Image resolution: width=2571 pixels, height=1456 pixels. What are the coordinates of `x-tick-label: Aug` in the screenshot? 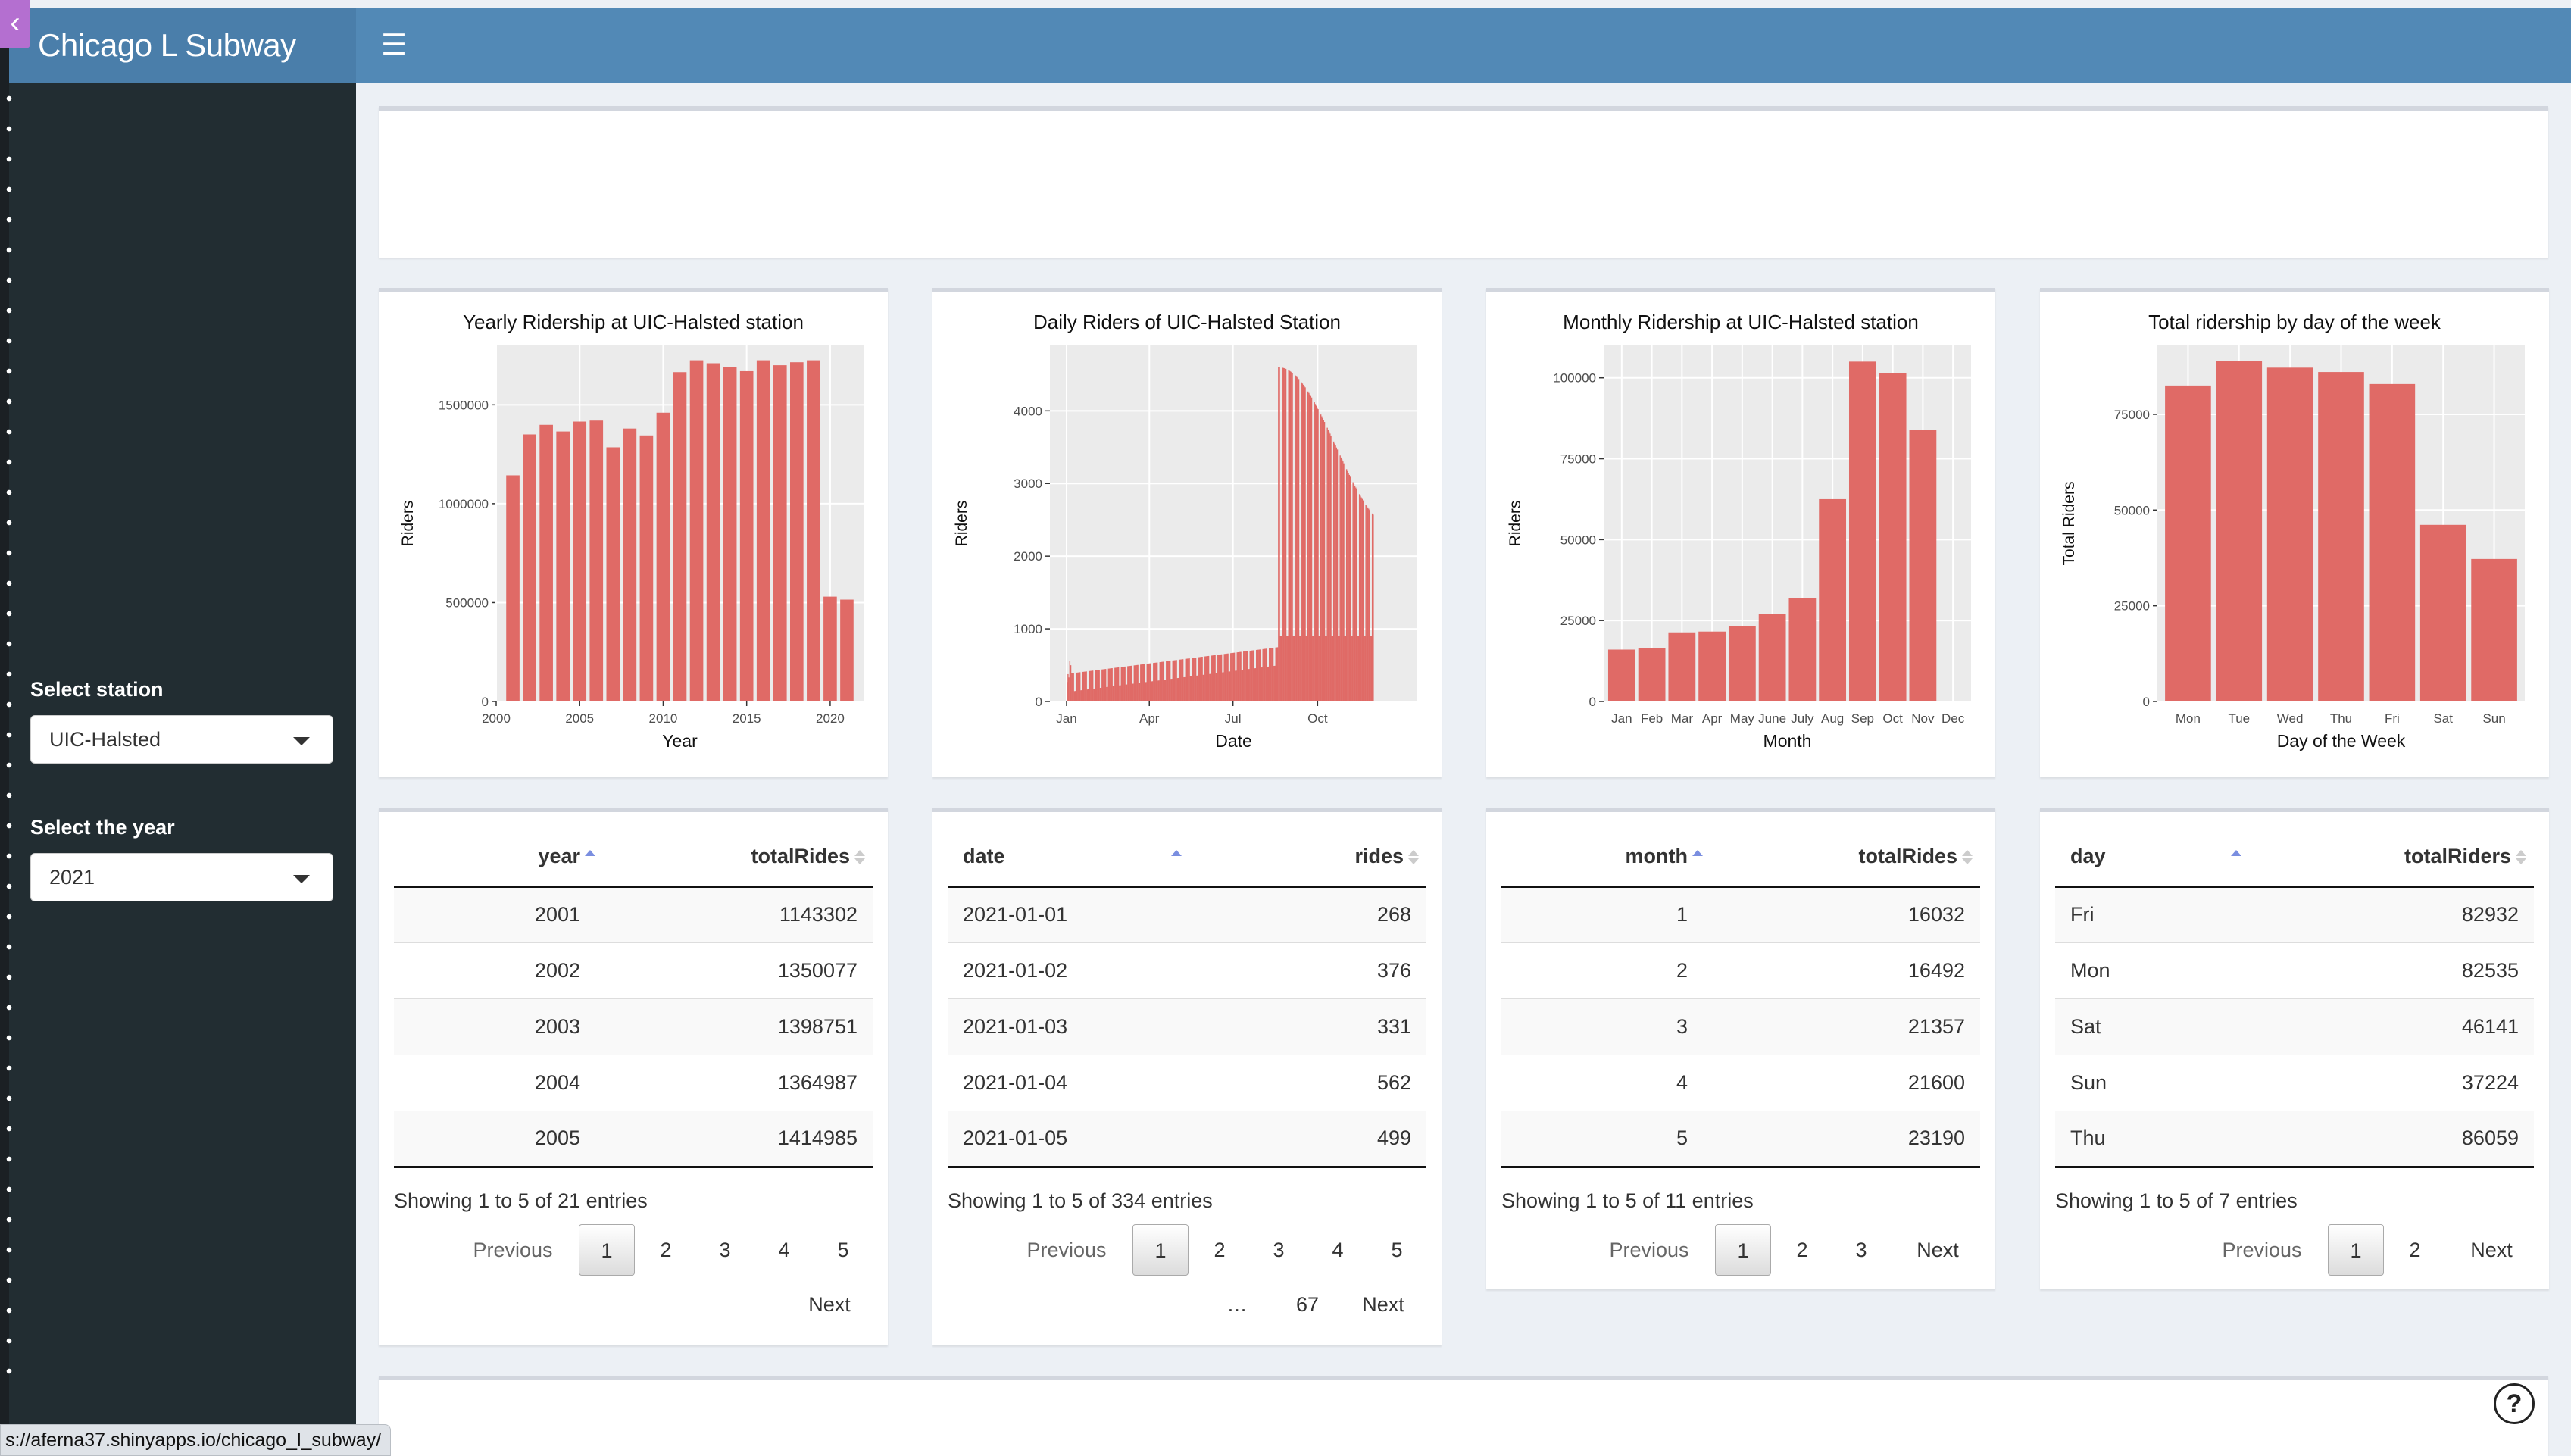 It's located at (1832, 718).